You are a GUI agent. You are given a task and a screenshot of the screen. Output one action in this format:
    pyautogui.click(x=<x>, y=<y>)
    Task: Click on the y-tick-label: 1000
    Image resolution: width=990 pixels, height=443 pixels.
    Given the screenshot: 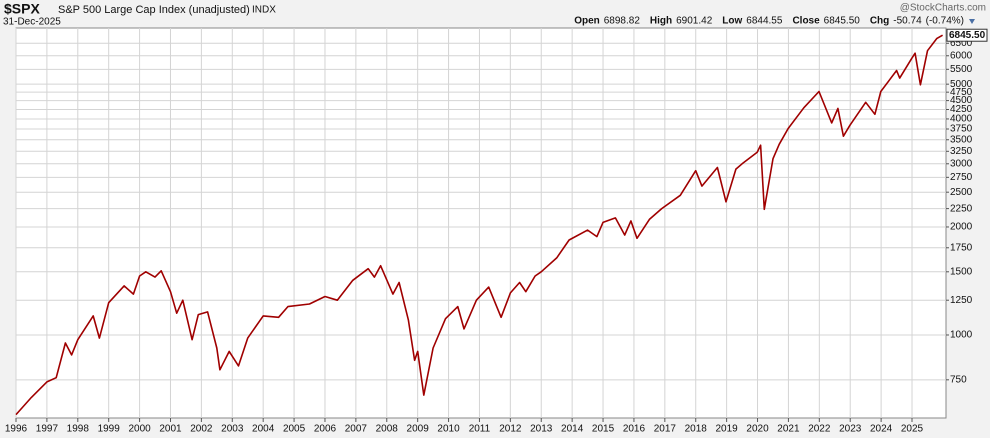 What is the action you would take?
    pyautogui.click(x=961, y=335)
    